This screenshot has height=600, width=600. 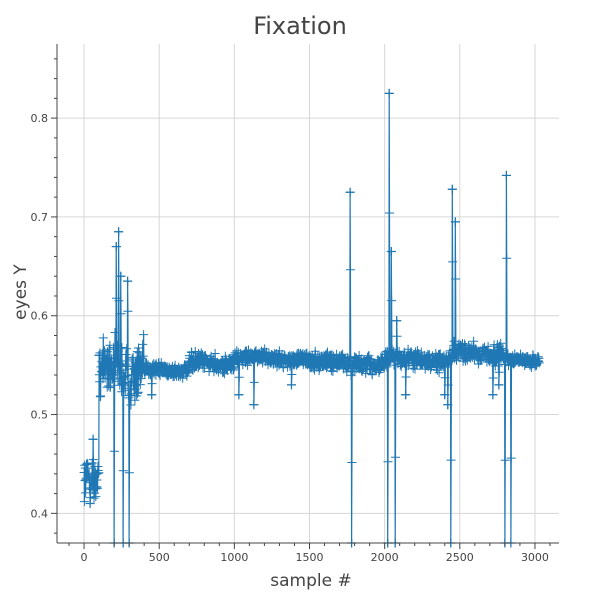 I want to click on x-axis-label: sample #, so click(x=310, y=581).